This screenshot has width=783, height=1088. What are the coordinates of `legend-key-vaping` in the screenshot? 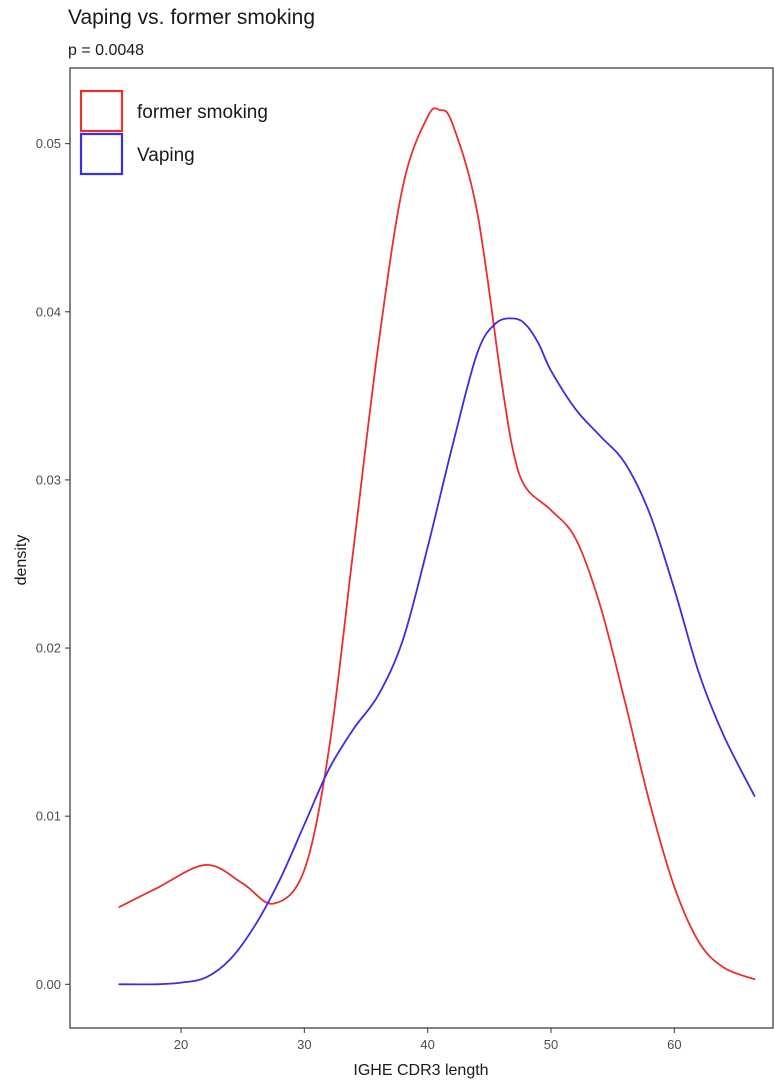 It's located at (101, 154).